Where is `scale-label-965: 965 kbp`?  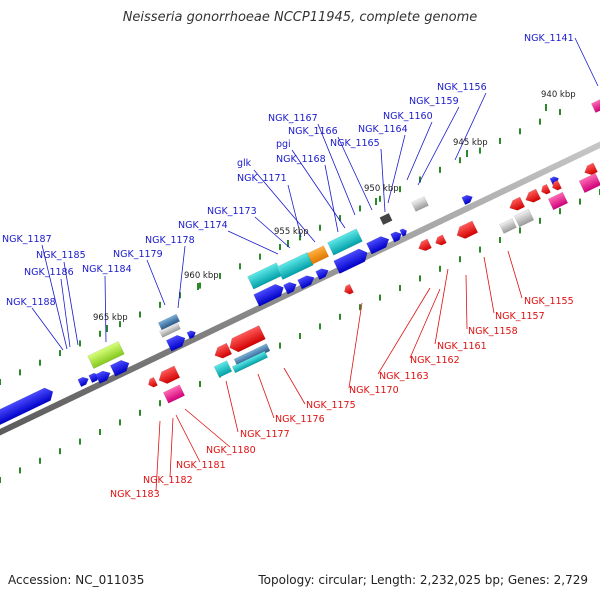
scale-label-965: 965 kbp is located at coordinates (110, 318).